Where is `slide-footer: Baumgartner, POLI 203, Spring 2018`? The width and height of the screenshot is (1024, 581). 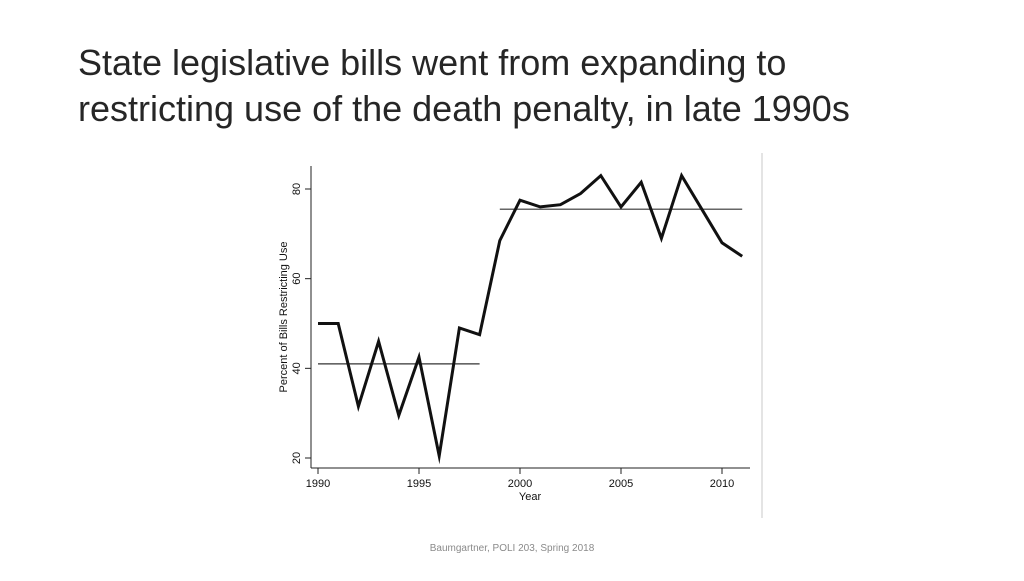
slide-footer: Baumgartner, POLI 203, Spring 2018 is located at coordinates (512, 548).